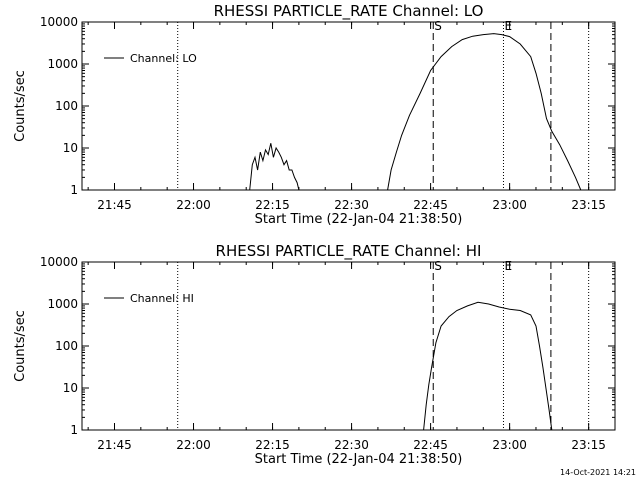 This screenshot has height=480, width=640. I want to click on chart-title: RHESSI PARTICLE_RATE Channel: LO, so click(349, 11).